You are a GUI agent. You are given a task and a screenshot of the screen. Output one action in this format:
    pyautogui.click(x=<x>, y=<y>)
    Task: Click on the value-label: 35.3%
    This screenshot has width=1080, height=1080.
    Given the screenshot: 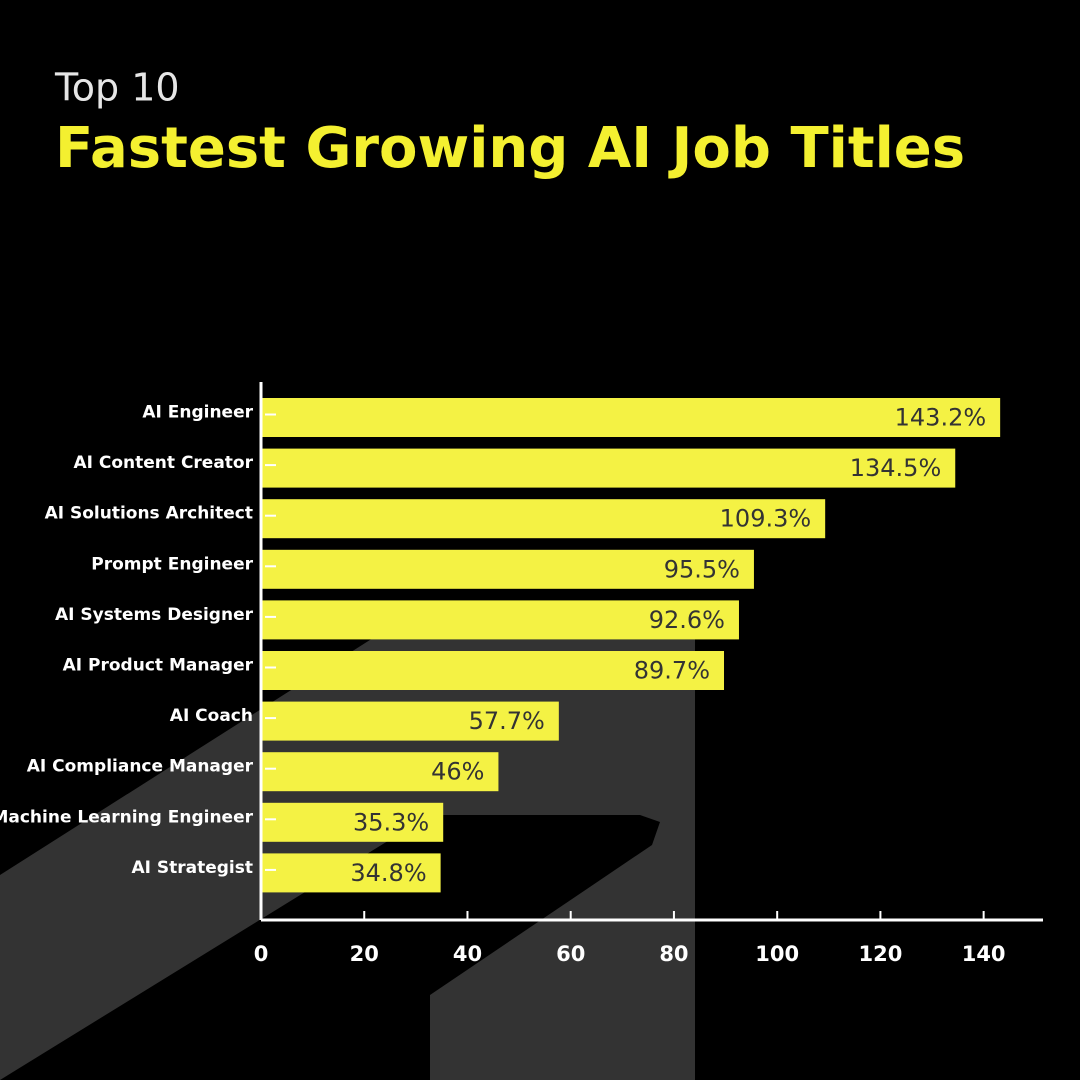 What is the action you would take?
    pyautogui.click(x=391, y=822)
    